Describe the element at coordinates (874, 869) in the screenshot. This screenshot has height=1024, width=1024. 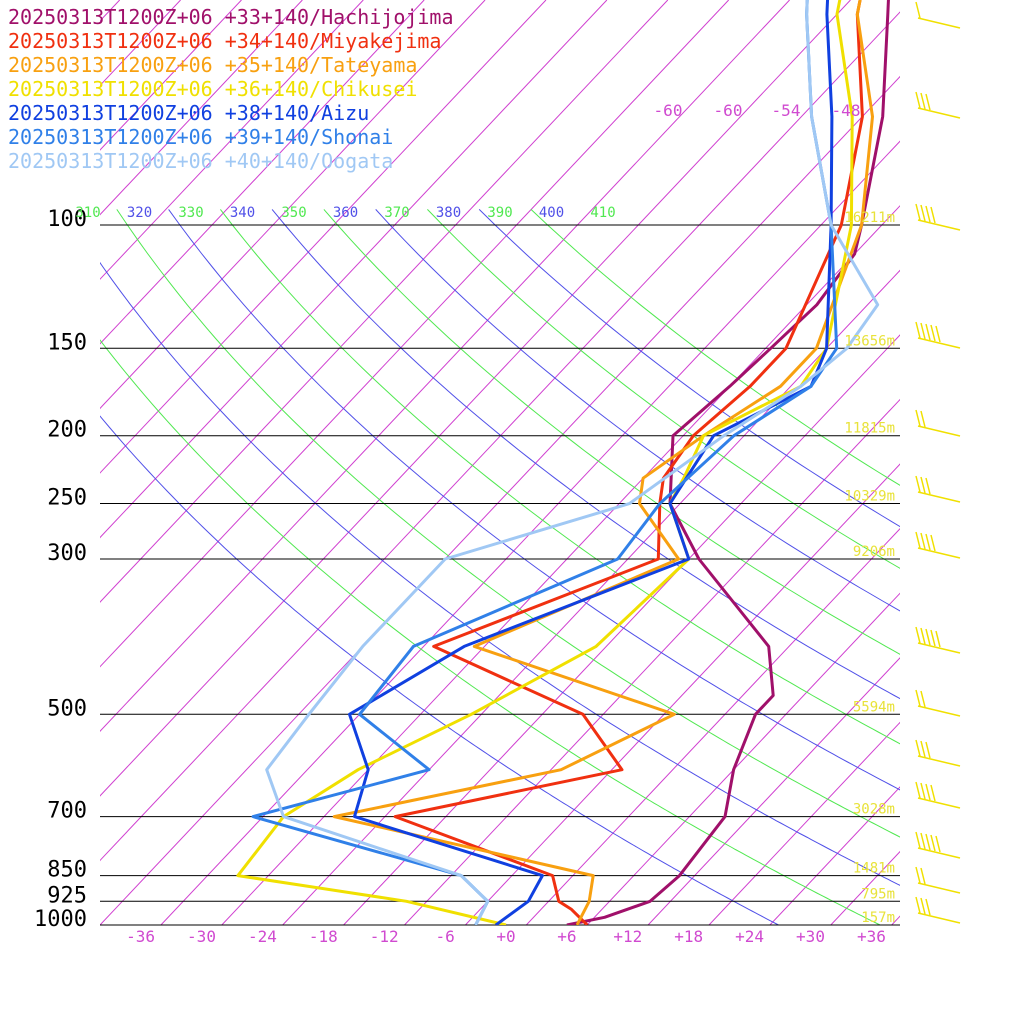
I see `height-label: 1481m` at that location.